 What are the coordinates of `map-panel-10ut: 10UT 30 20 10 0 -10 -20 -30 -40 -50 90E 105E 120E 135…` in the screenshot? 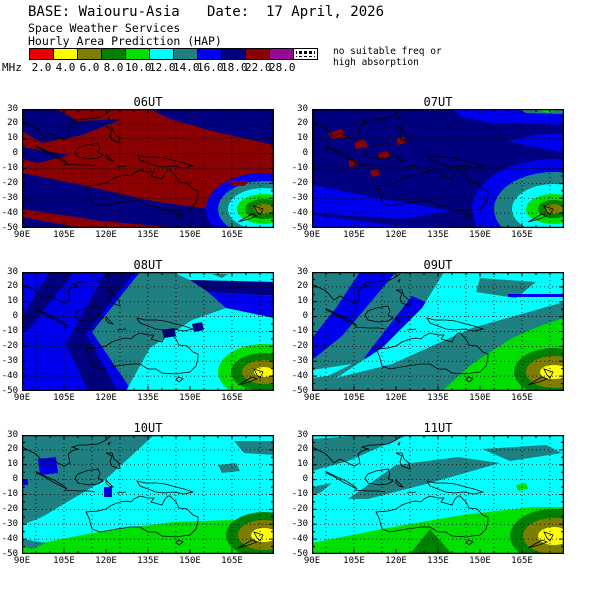 It's located at (138, 493).